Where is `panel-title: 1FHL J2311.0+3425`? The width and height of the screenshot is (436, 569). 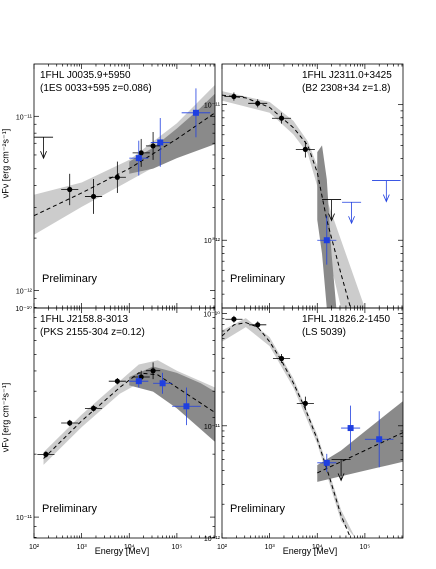 panel-title: 1FHL J2311.0+3425 is located at coordinates (347, 75).